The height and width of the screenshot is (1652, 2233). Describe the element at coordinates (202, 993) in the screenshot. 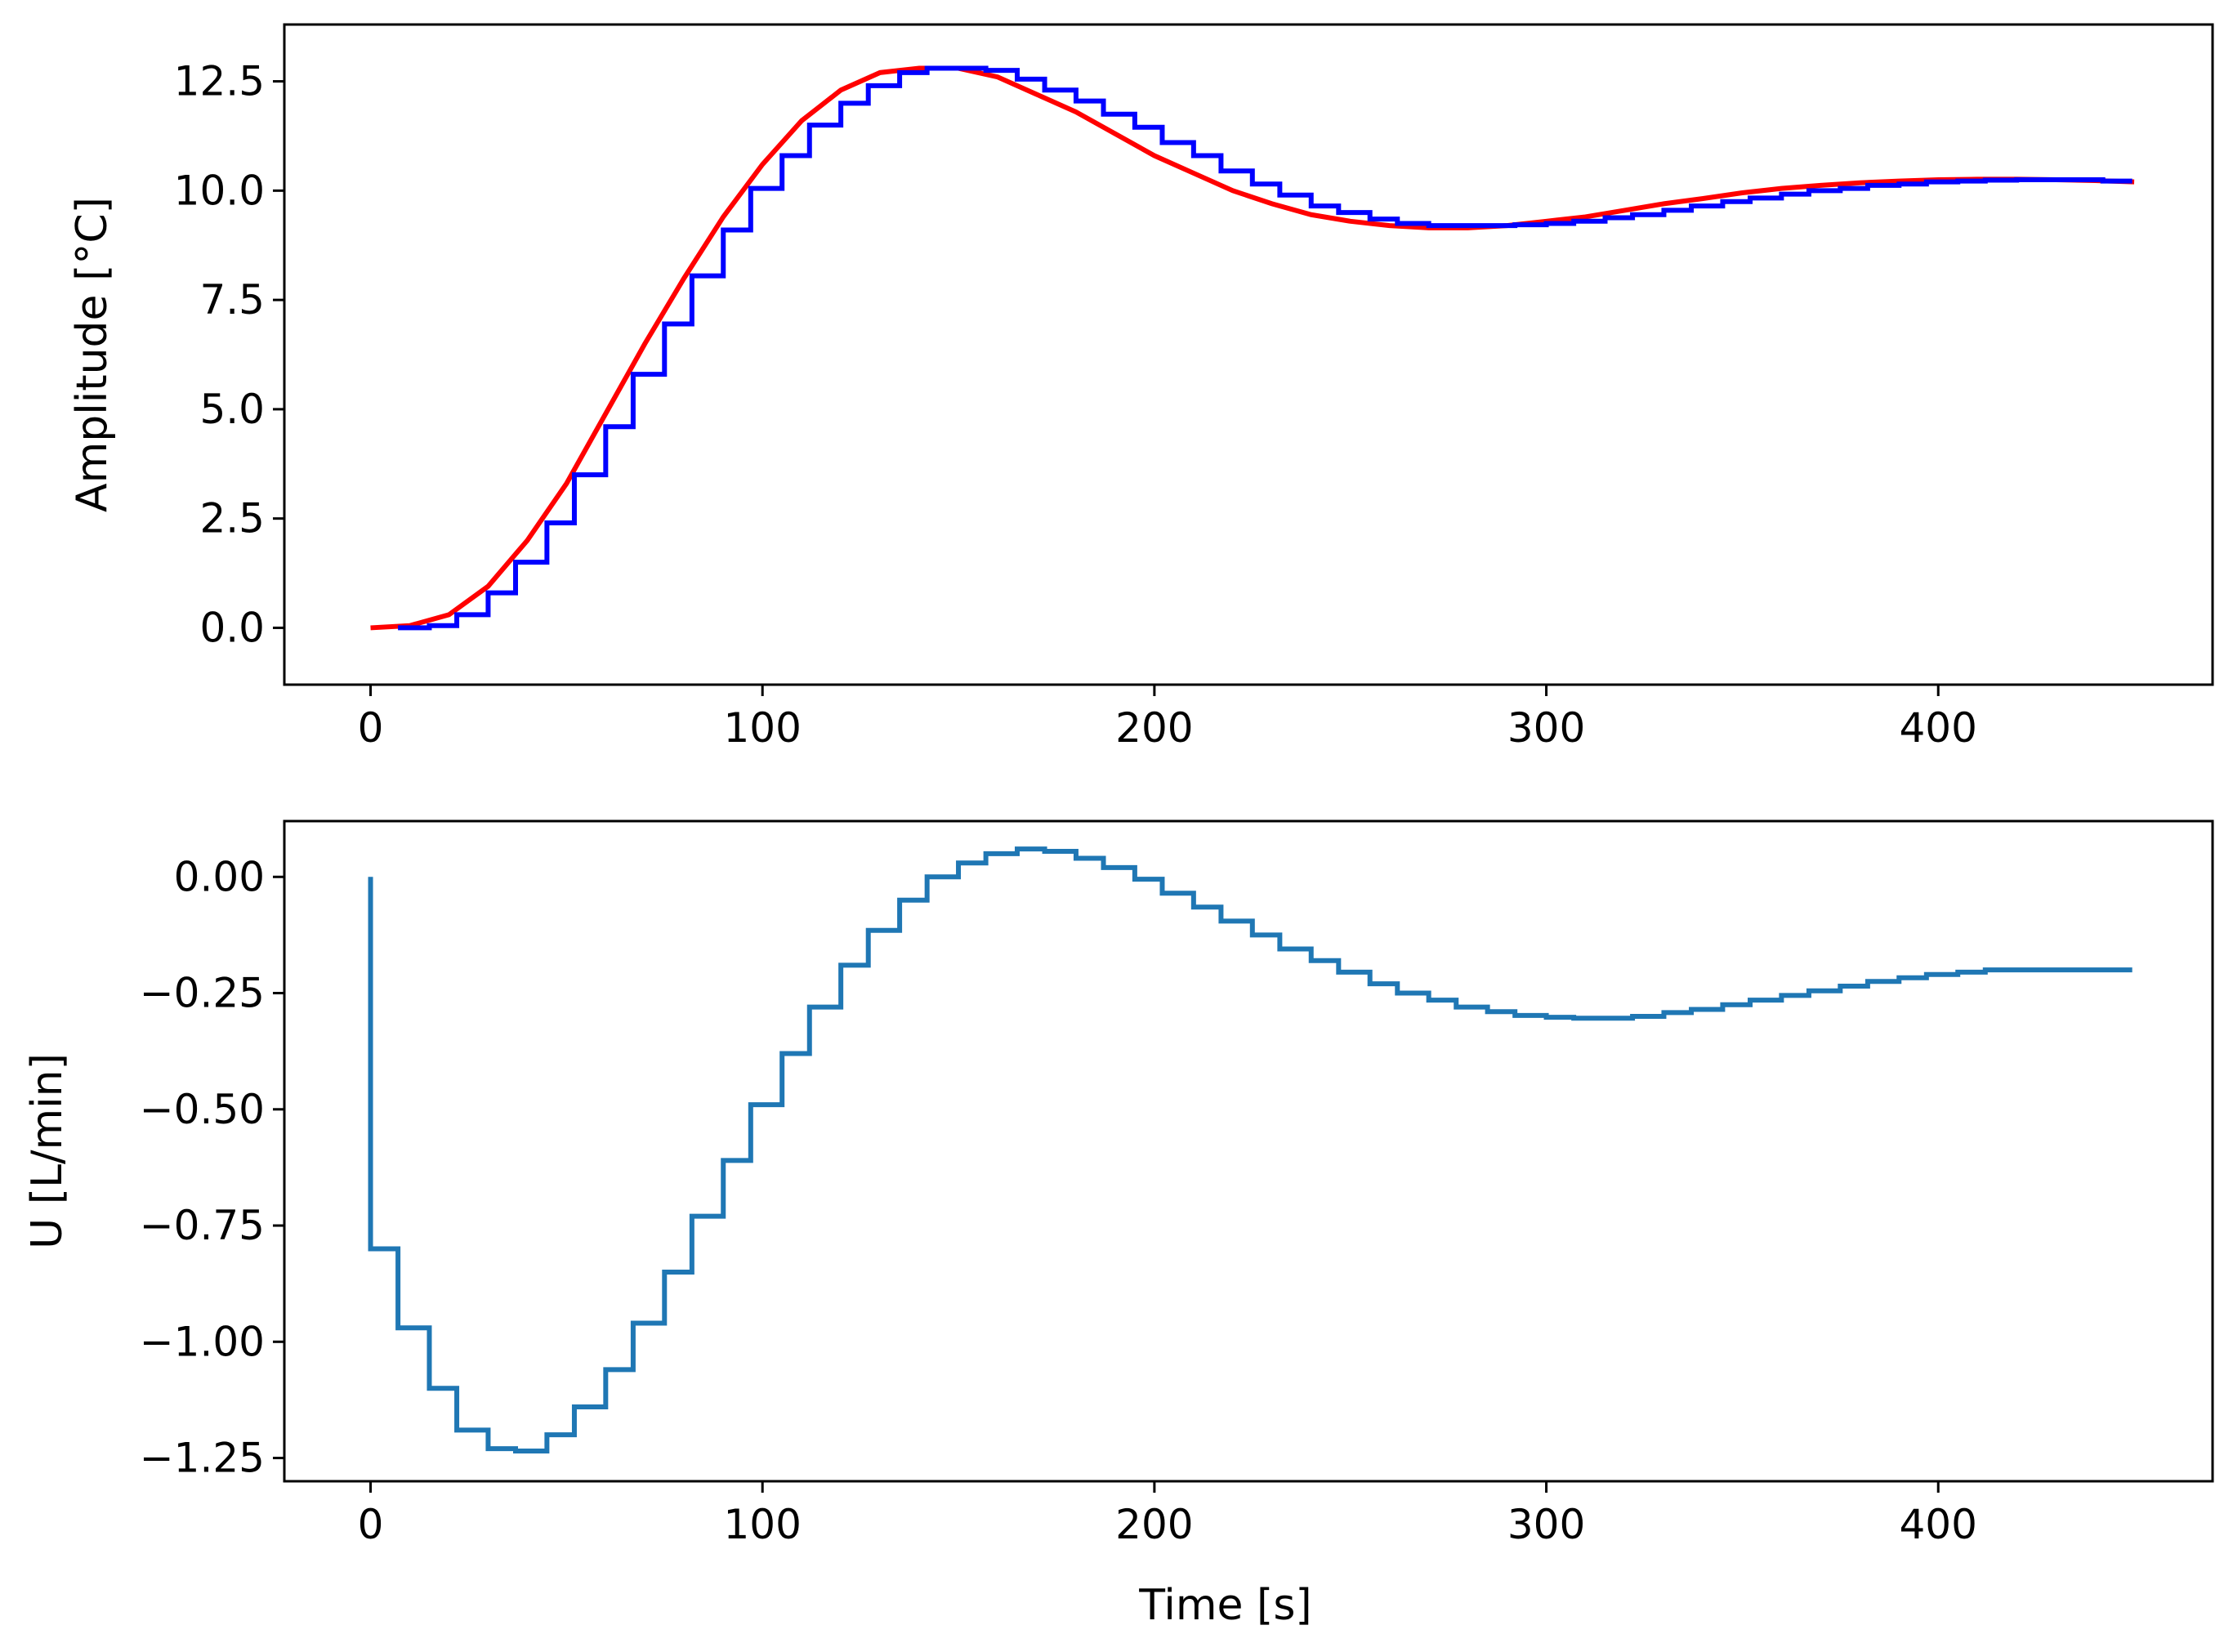

I see `bottom-y-tick-label: −0.25` at that location.